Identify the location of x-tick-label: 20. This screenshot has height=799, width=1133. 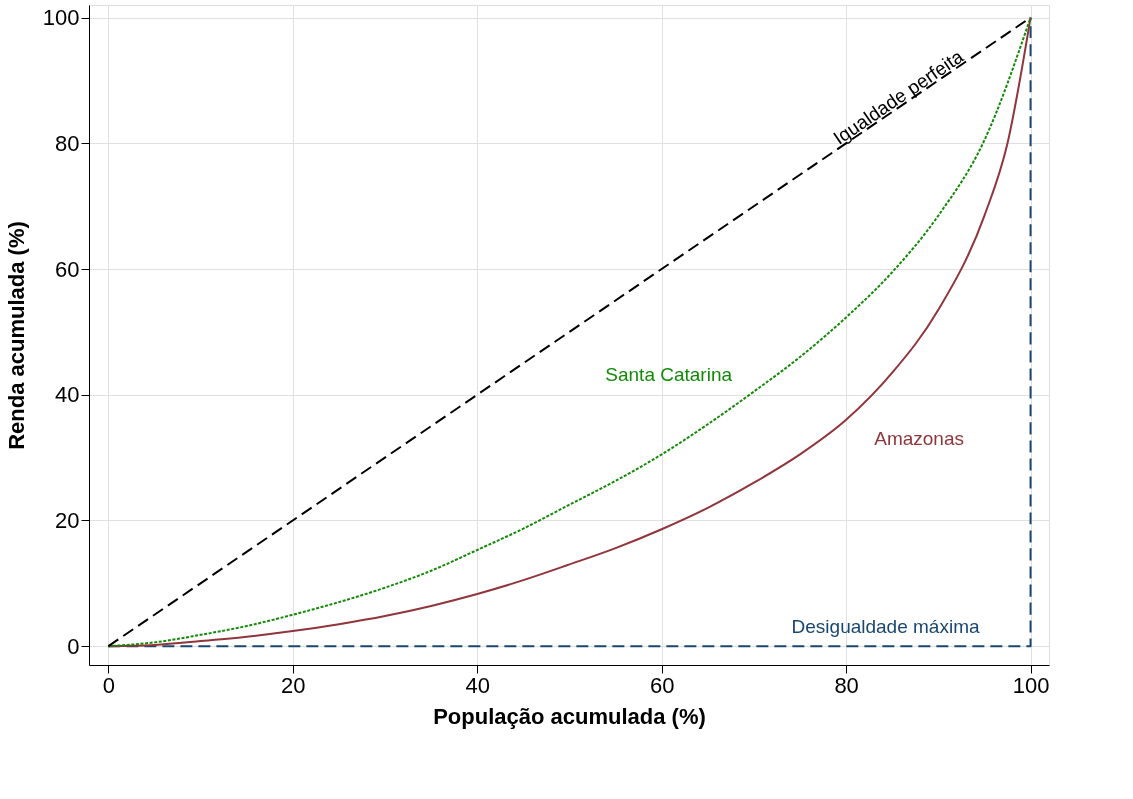
(293, 685).